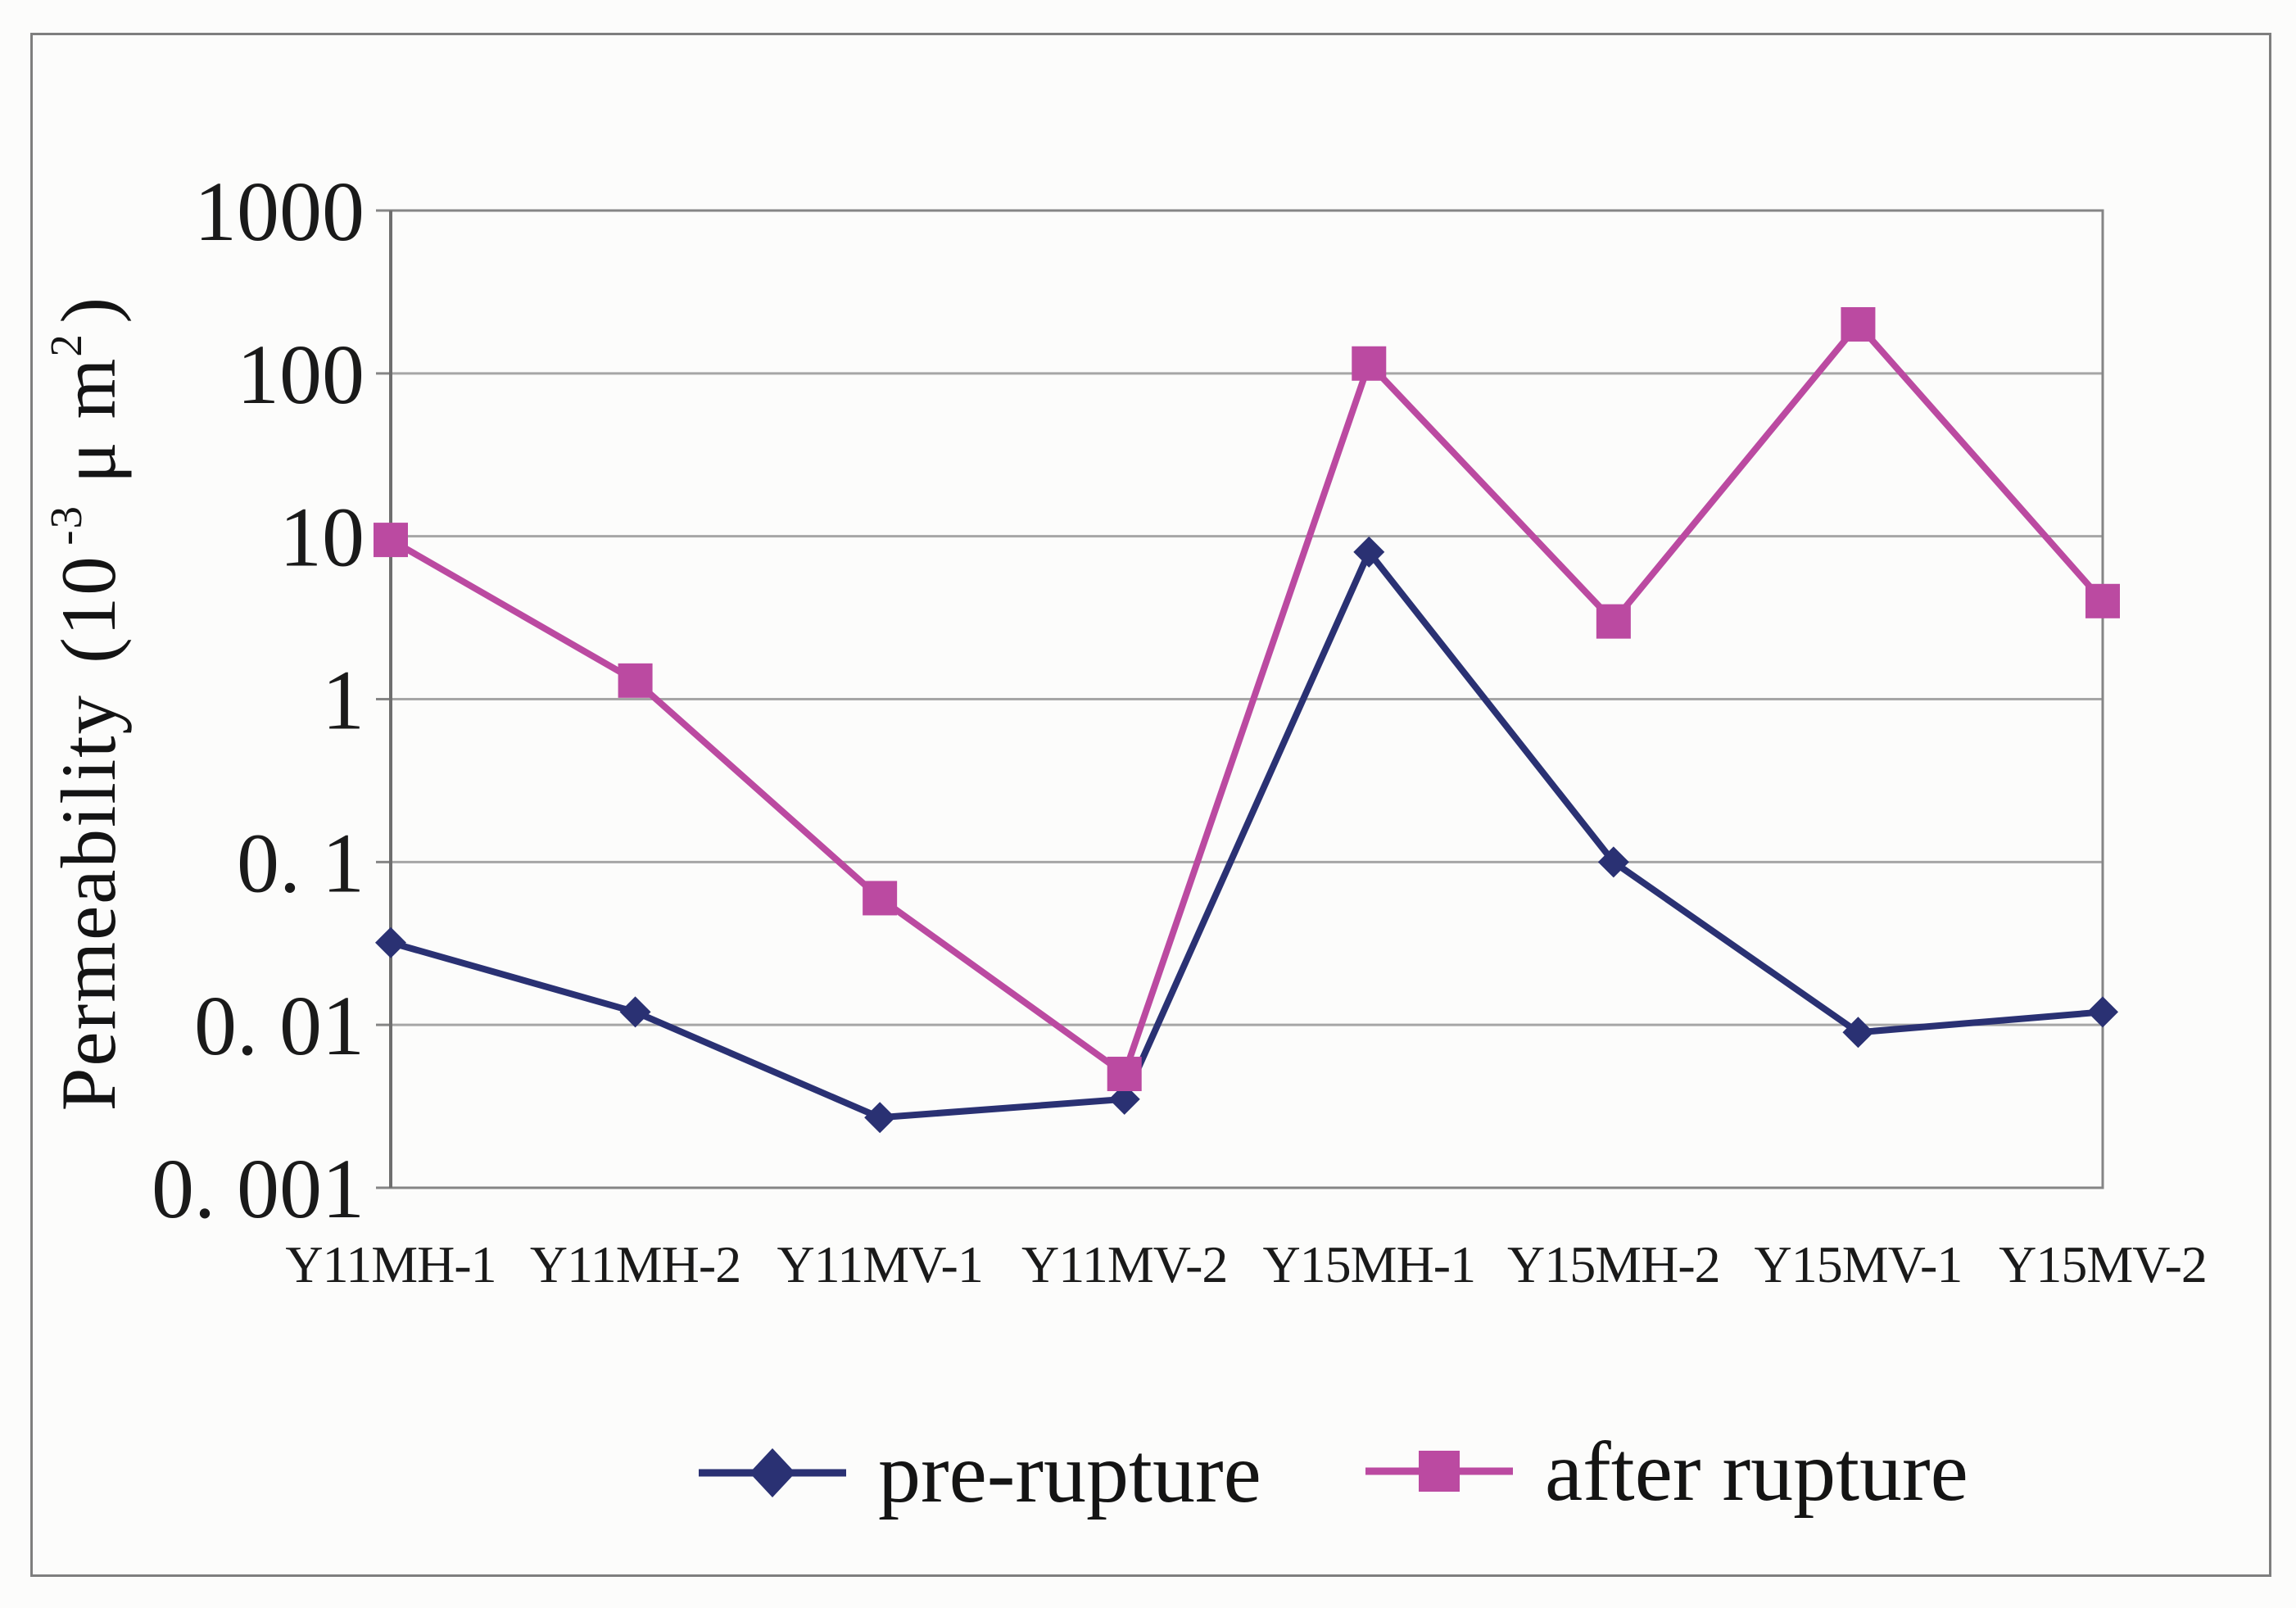  I want to click on y-axis-unit-square: 2, so click(66, 345).